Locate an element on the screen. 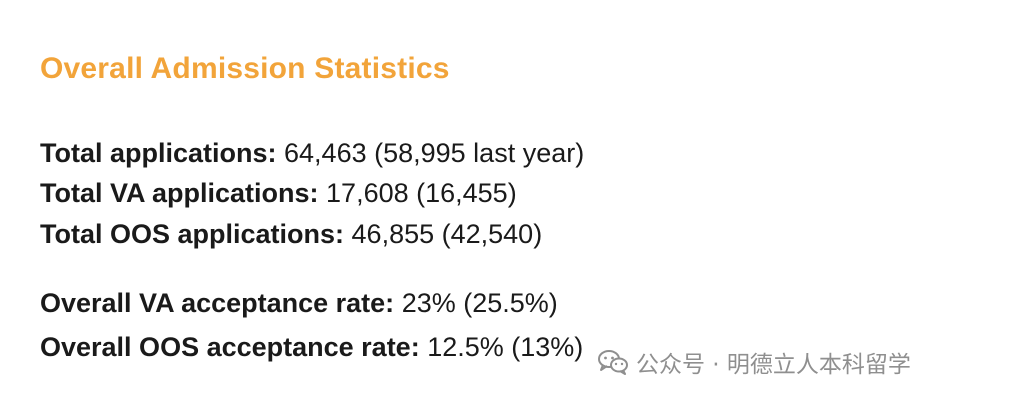 This screenshot has width=1014, height=404. stat-oos-acceptance-rate: Overall OOS acceptance rate: 12.5% (13%) is located at coordinates (311, 347).